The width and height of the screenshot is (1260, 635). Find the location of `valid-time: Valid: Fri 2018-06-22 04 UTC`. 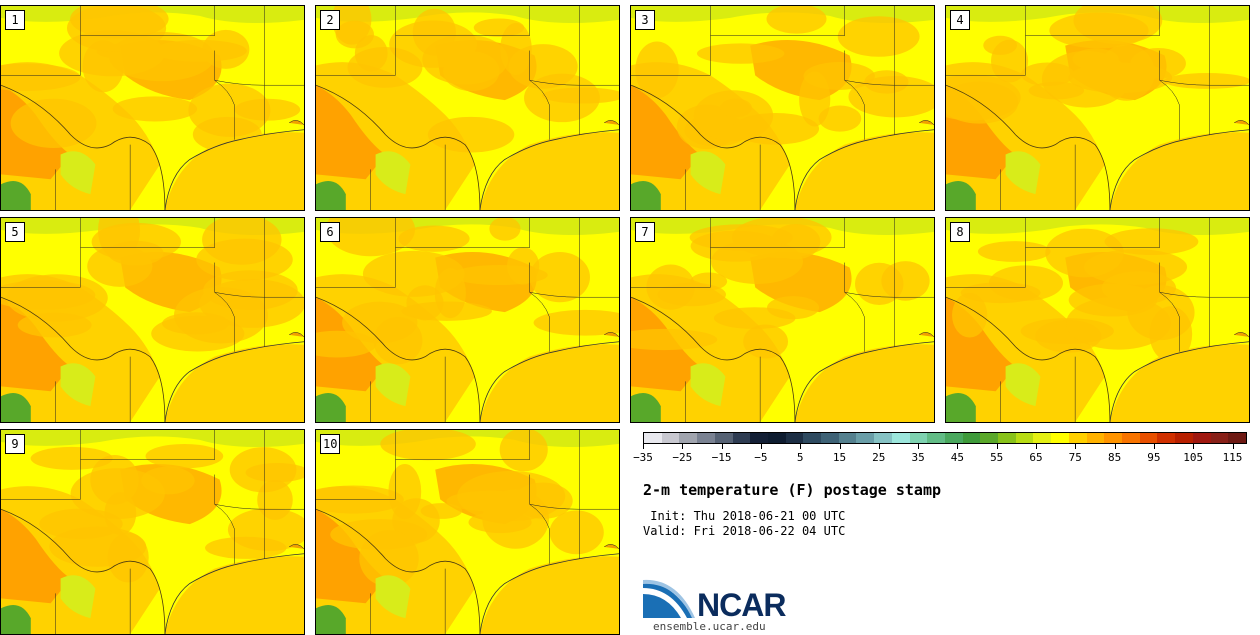

valid-time: Valid: Fri 2018-06-22 04 UTC is located at coordinates (744, 531).